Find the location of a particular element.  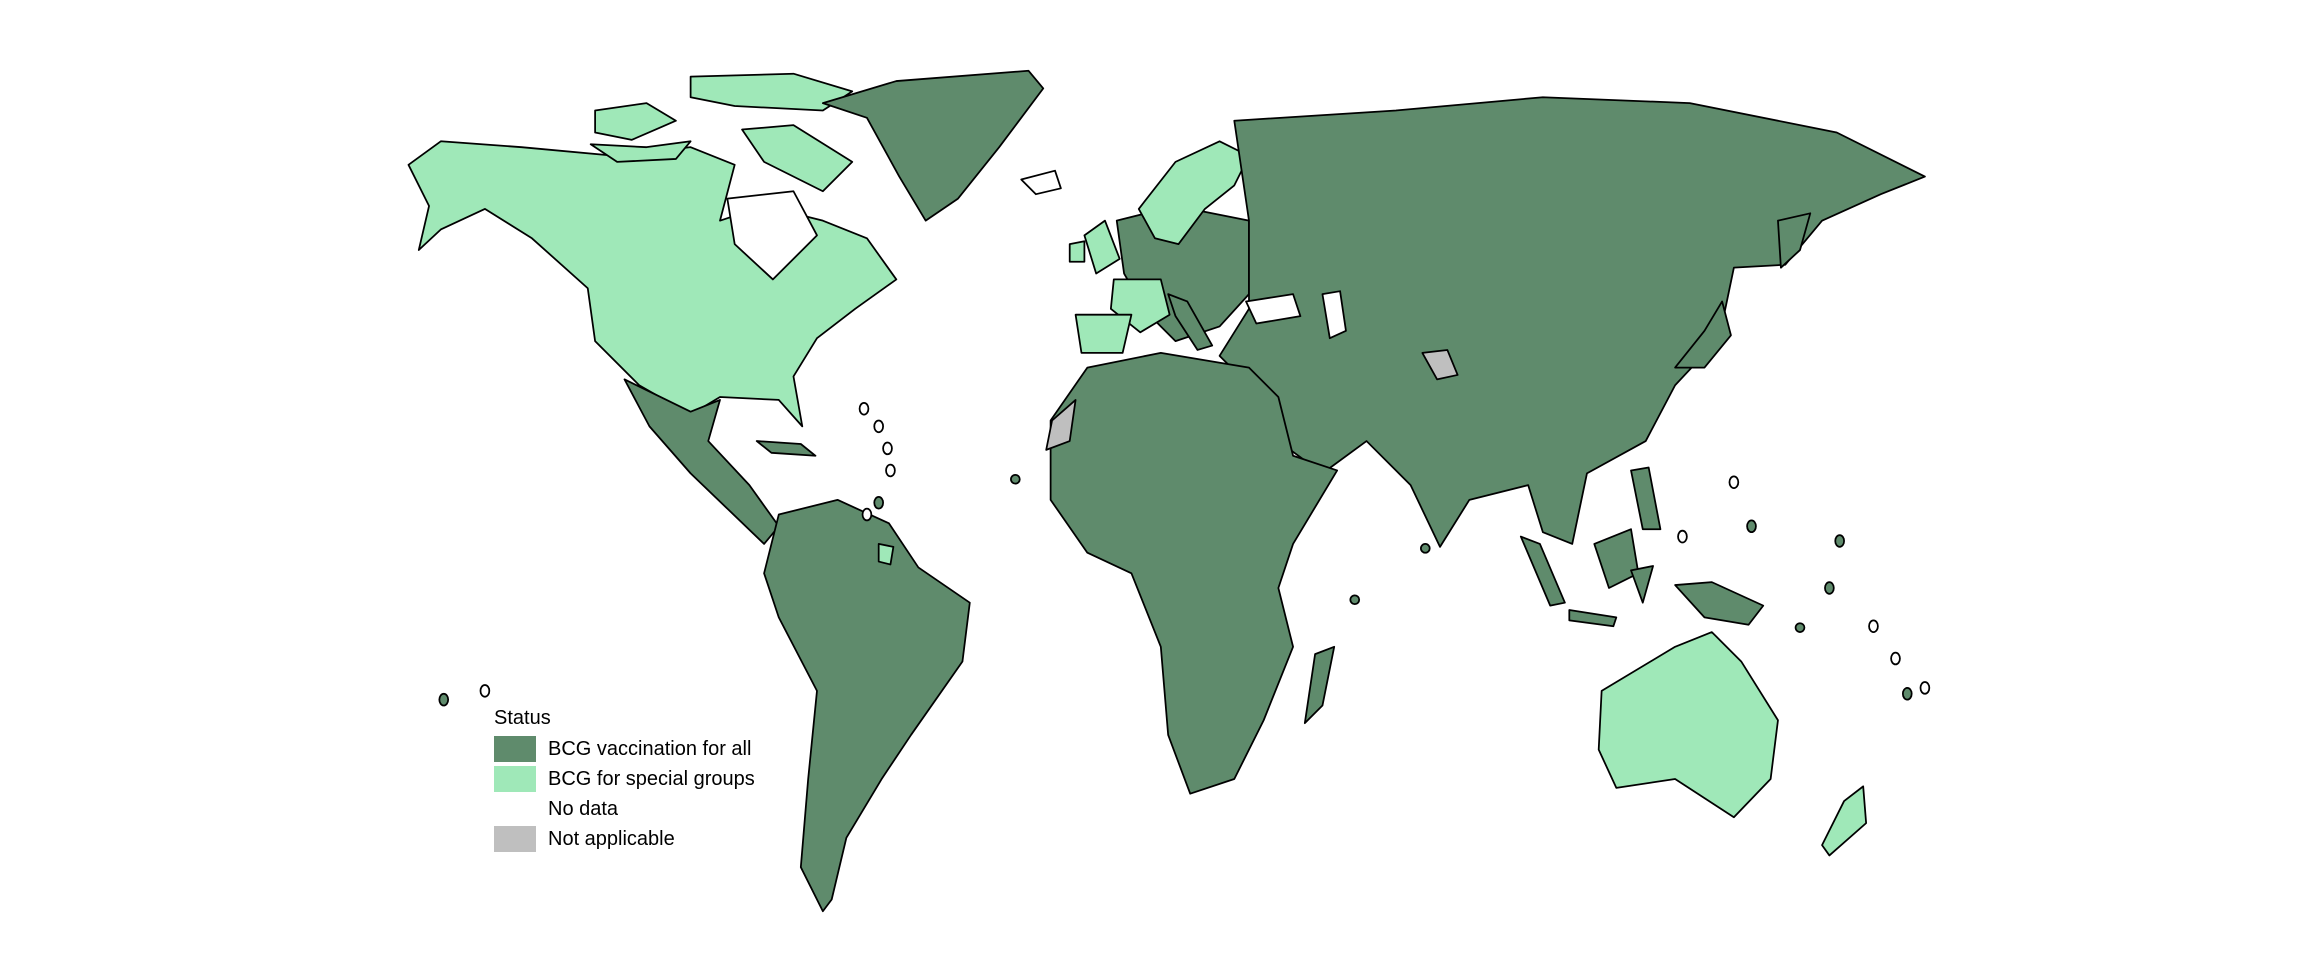

legend-label: BCG vaccination for all is located at coordinates (650, 748).